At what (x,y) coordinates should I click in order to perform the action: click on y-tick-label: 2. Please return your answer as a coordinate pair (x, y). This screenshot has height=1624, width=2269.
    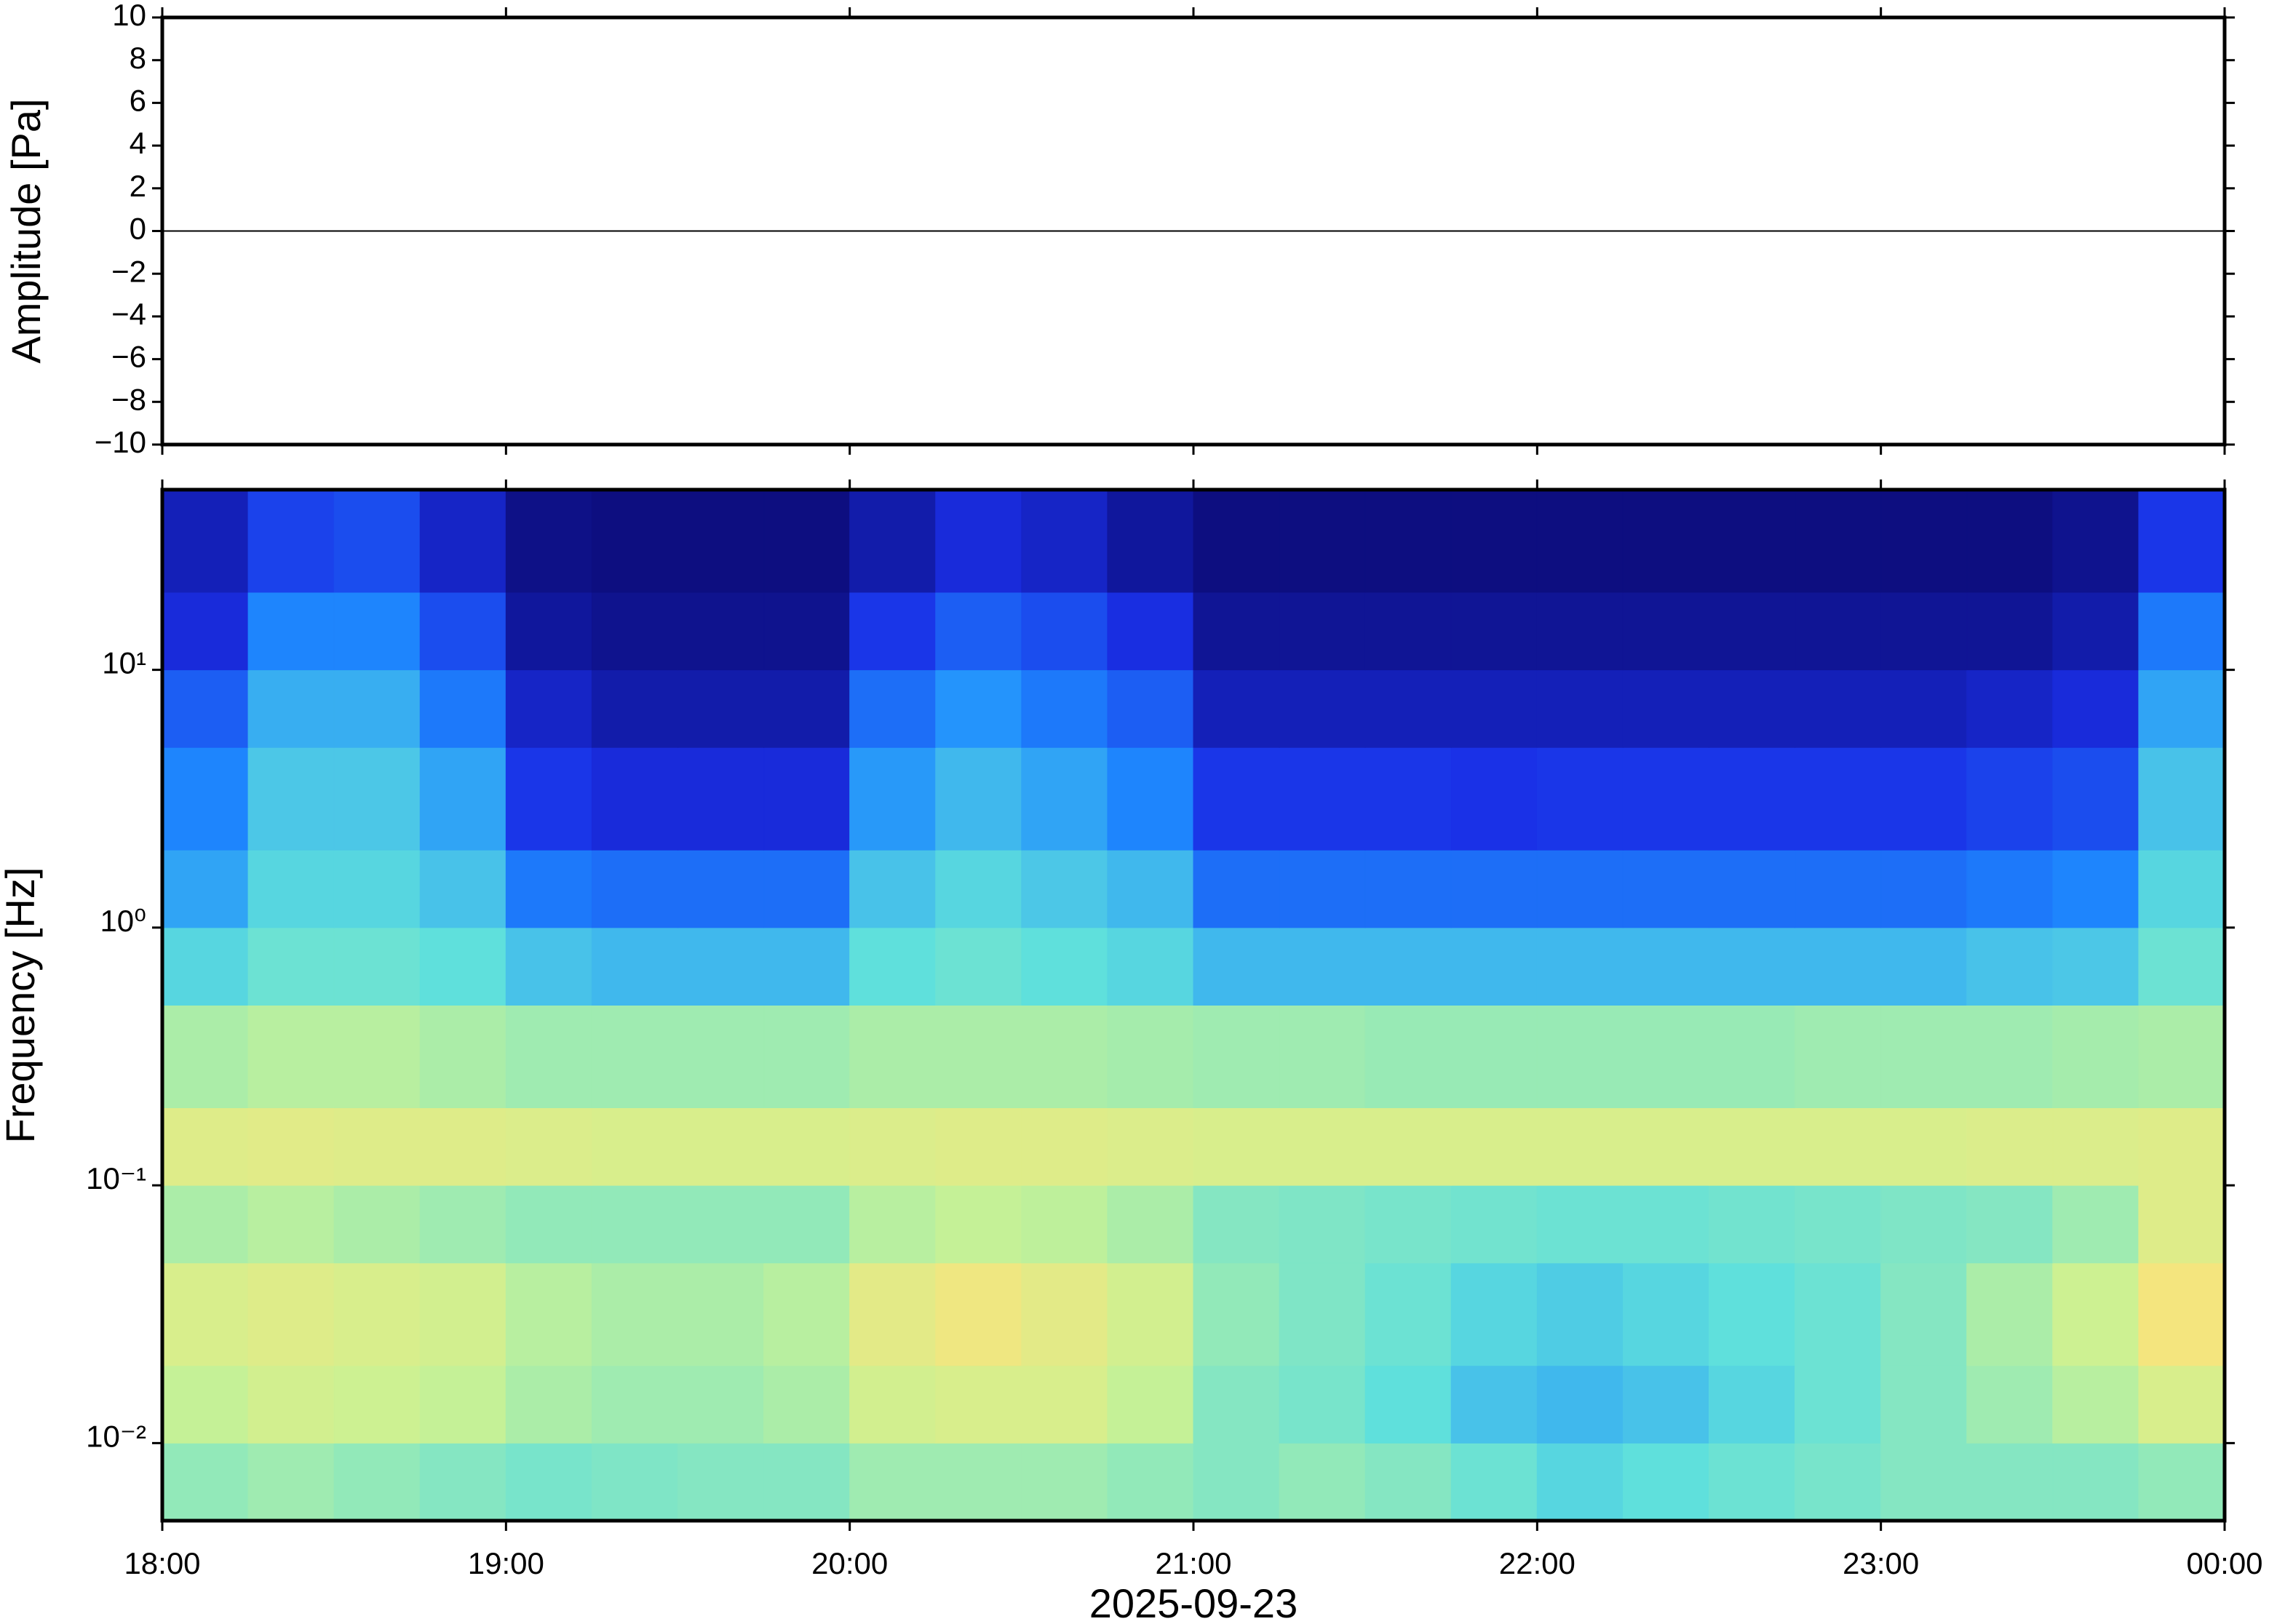
    Looking at the image, I should click on (138, 186).